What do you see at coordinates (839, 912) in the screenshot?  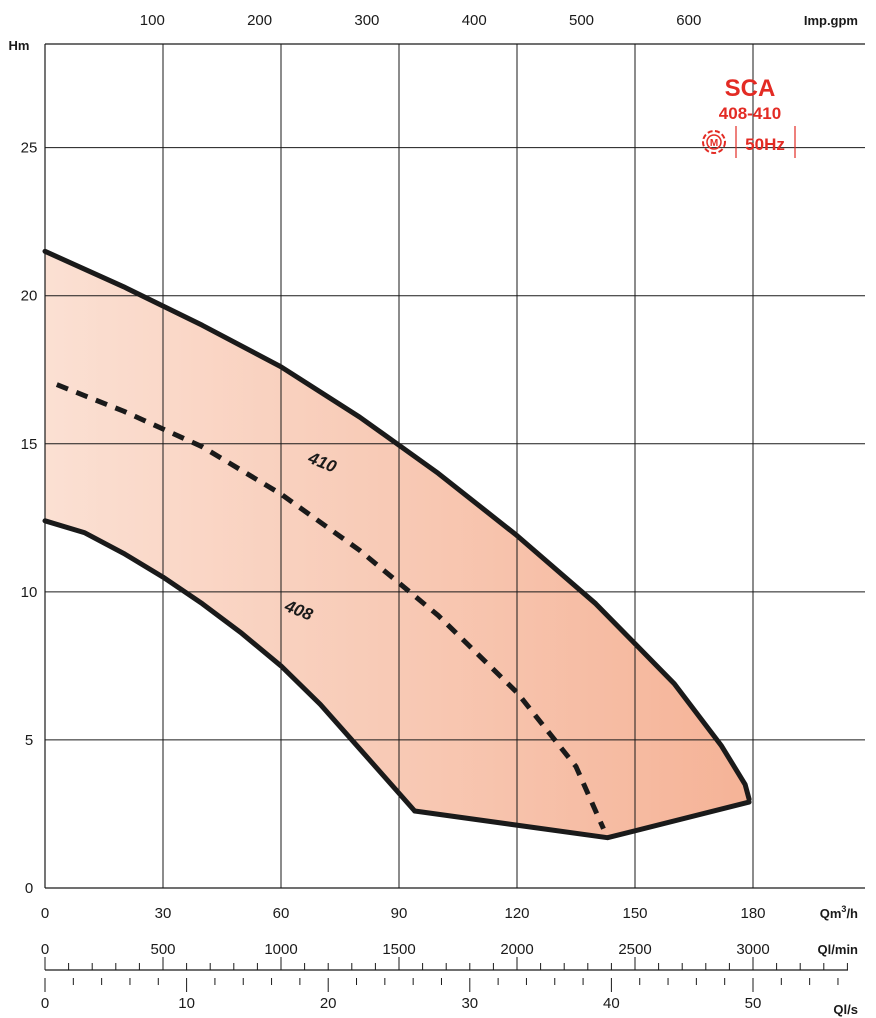 I see `x-axis-unit: Qm3/h` at bounding box center [839, 912].